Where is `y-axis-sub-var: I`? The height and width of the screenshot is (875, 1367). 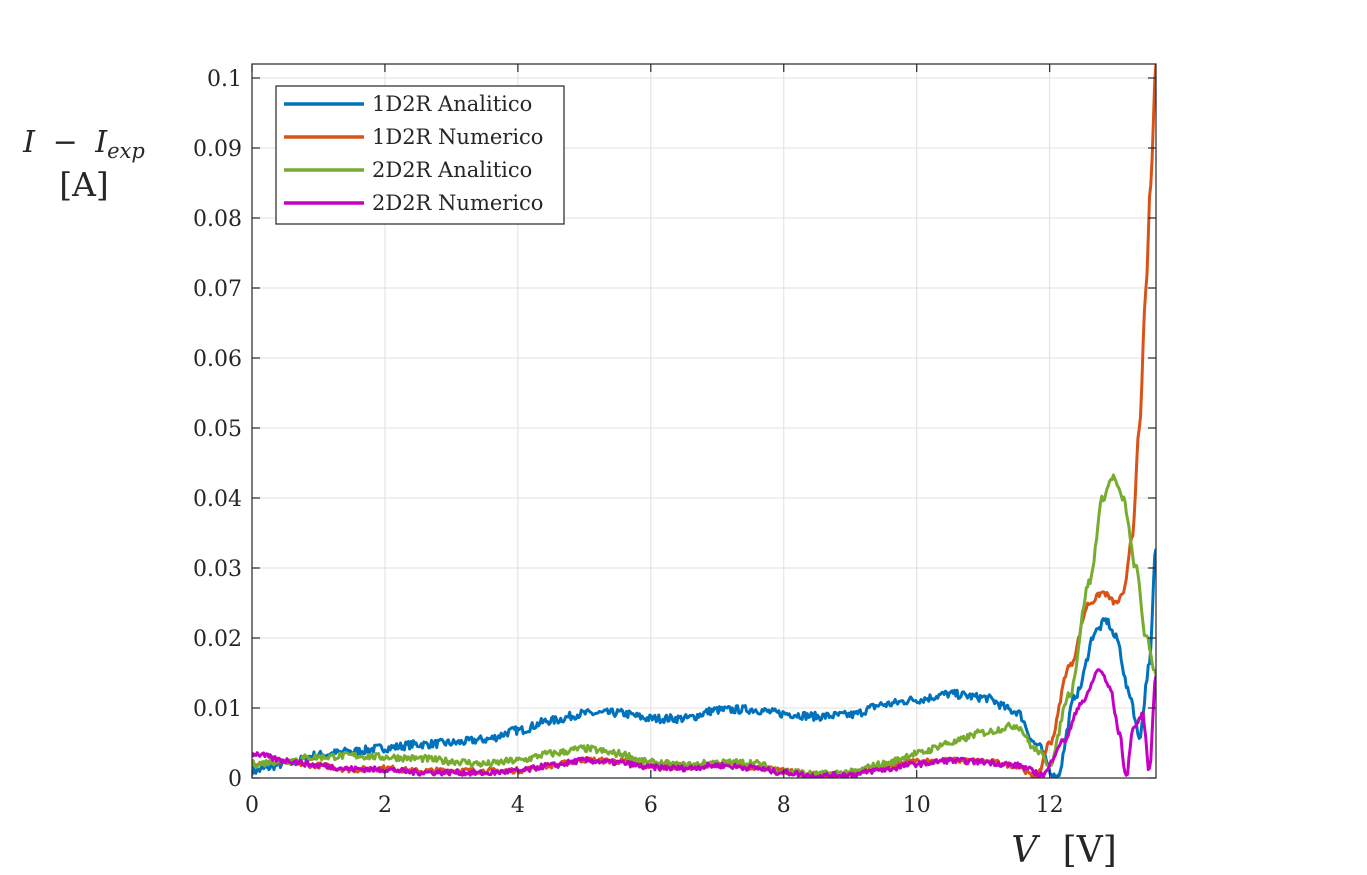 y-axis-sub-var: I is located at coordinates (101, 142).